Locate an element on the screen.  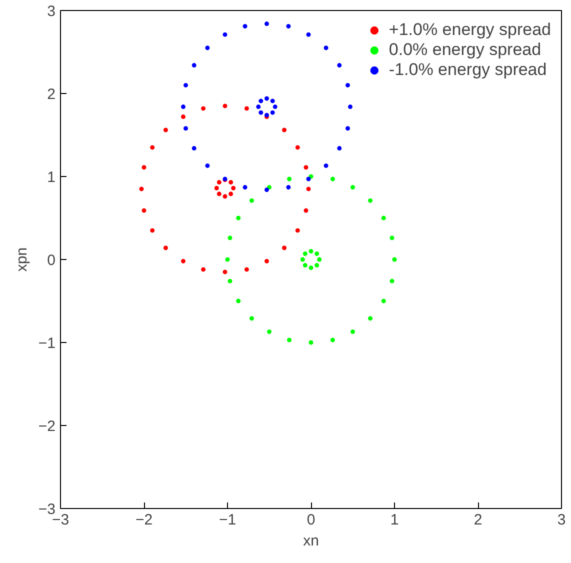
y-tick-label: 3 is located at coordinates (51, 11).